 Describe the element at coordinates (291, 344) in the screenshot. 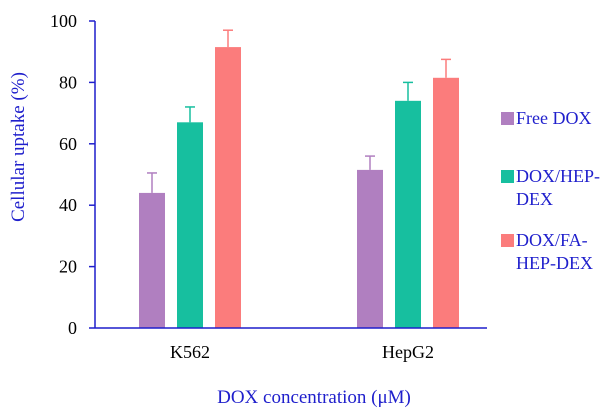

I see `x-axis: K562 HepG2` at that location.